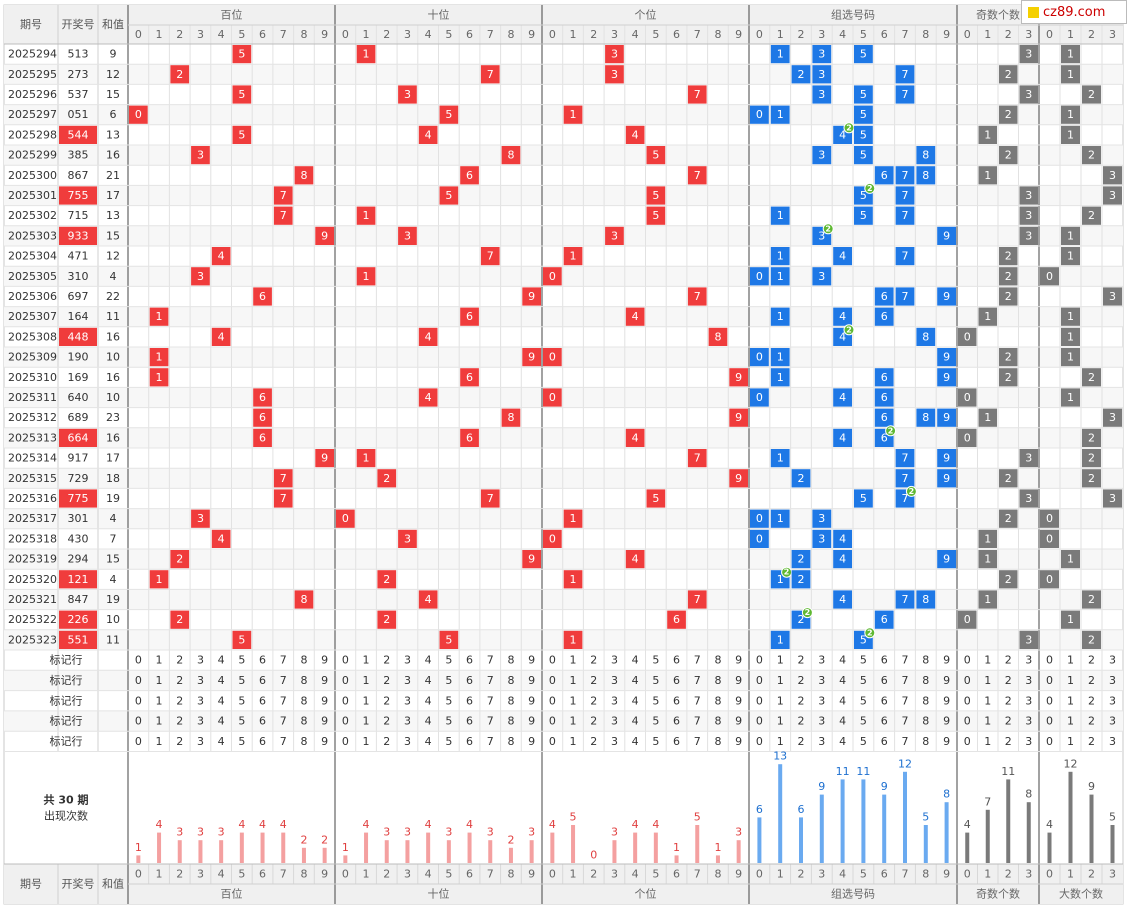  What do you see at coordinates (863, 195) in the screenshot?
I see `group-mark-digit: 5` at bounding box center [863, 195].